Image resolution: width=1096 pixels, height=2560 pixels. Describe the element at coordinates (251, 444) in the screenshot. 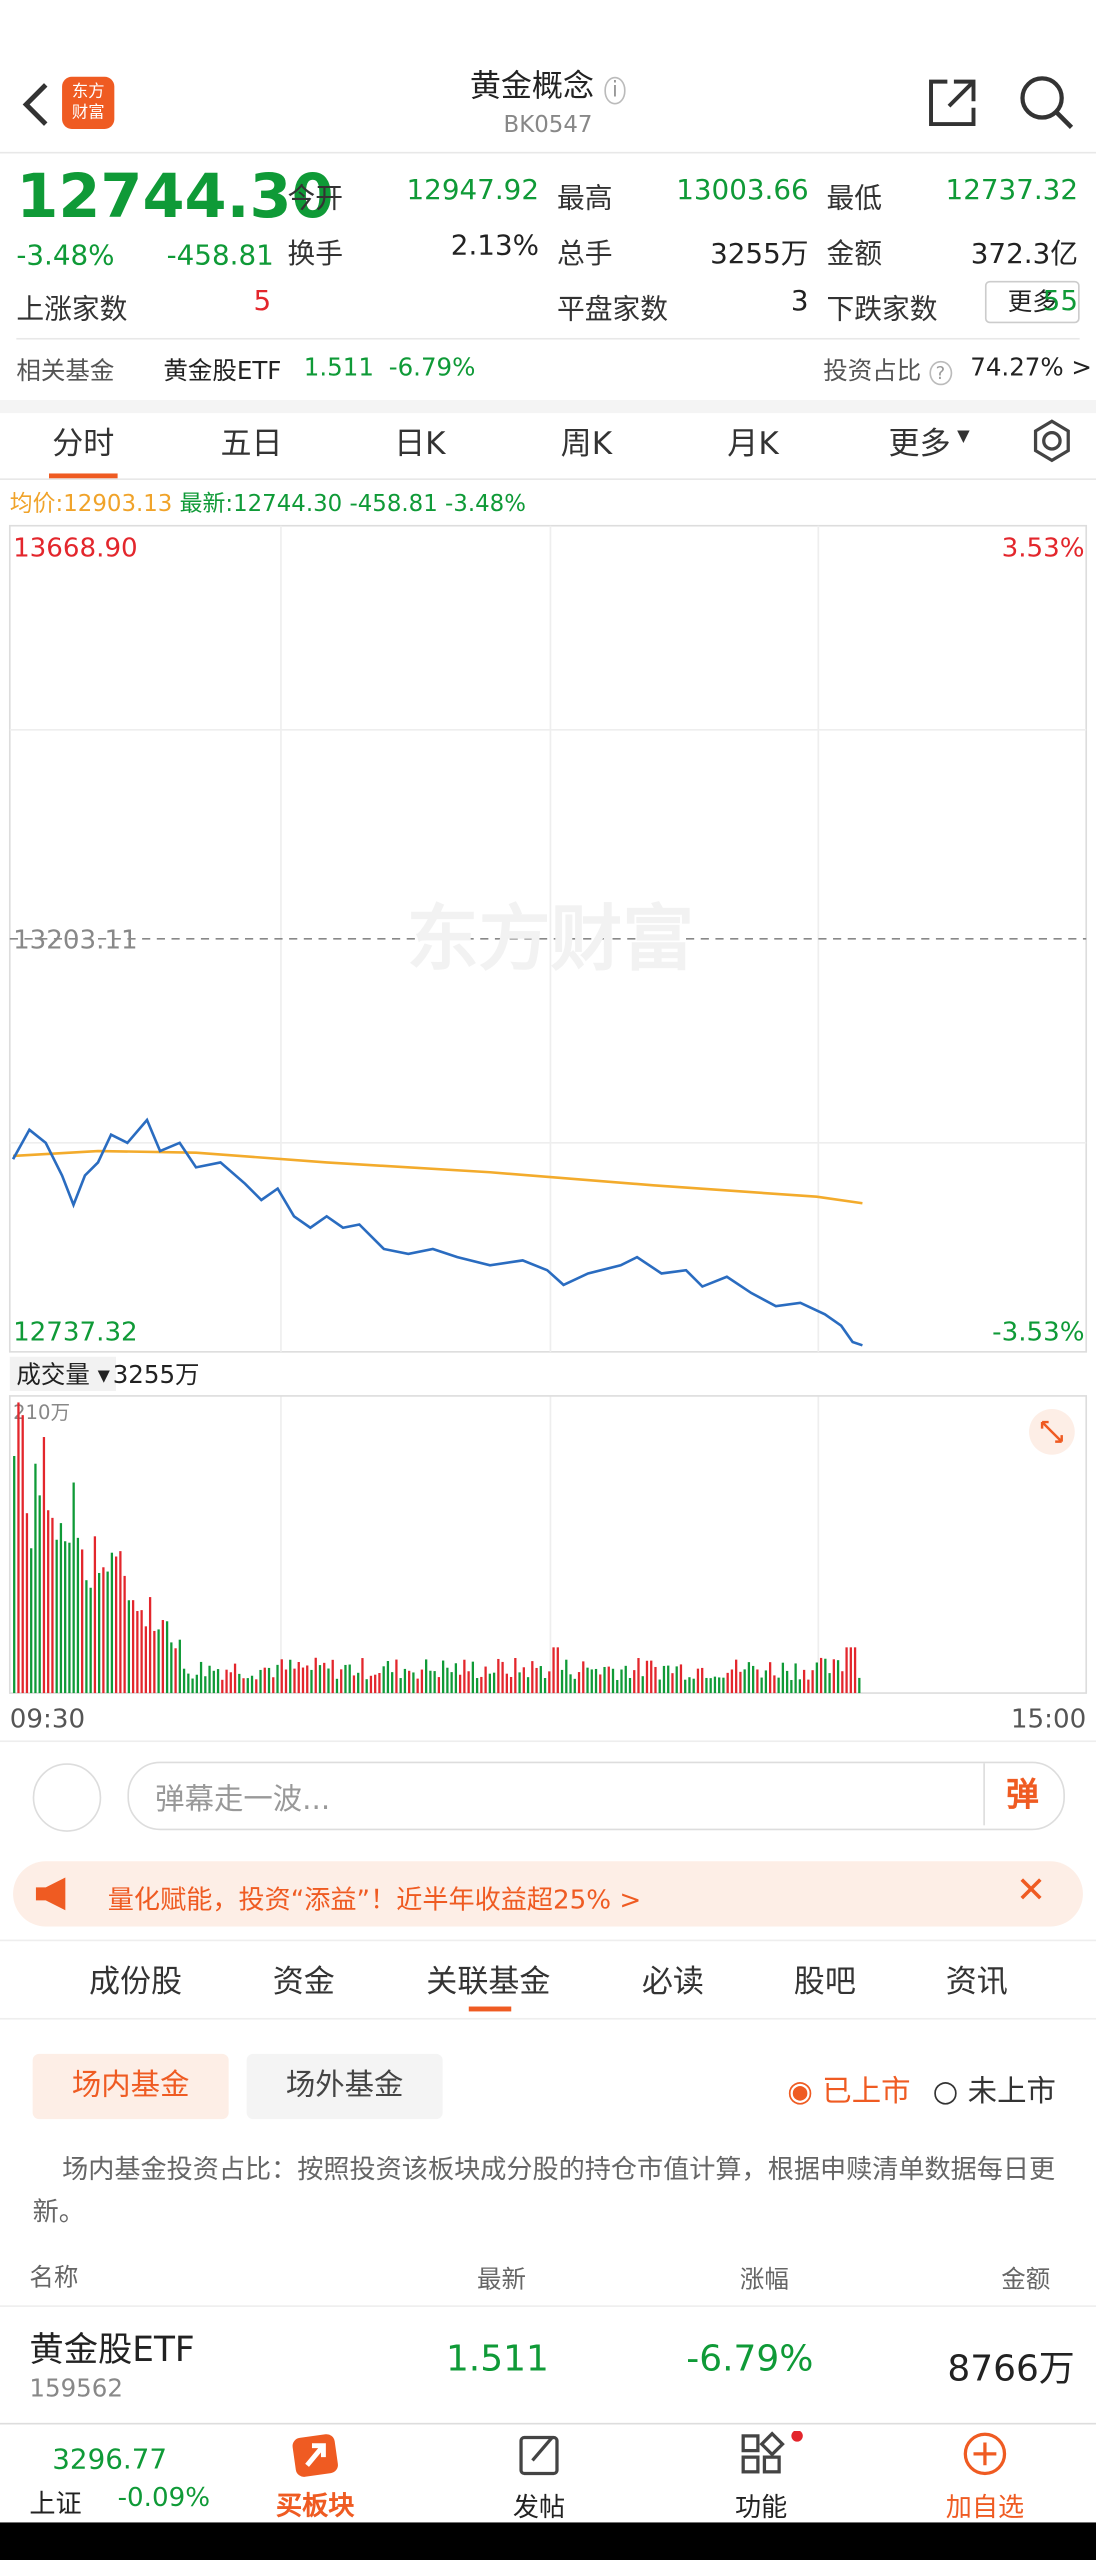

I see `chart-tab: 五日` at that location.